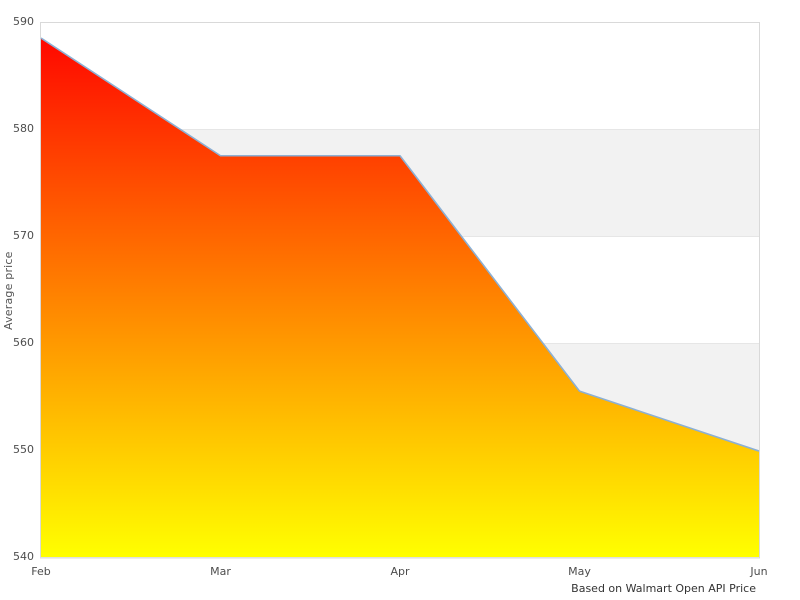  Describe the element at coordinates (41, 571) in the screenshot. I see `x-tick-label: Feb` at that location.